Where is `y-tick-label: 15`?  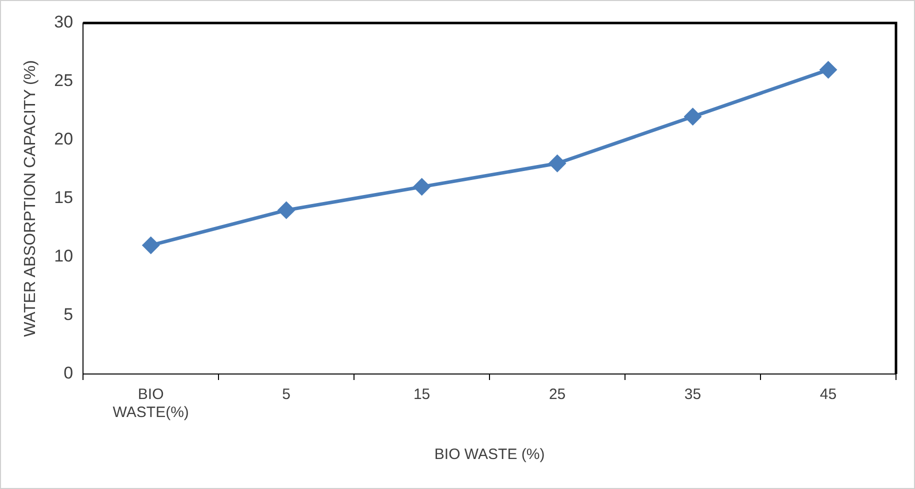
y-tick-label: 15 is located at coordinates (64, 198).